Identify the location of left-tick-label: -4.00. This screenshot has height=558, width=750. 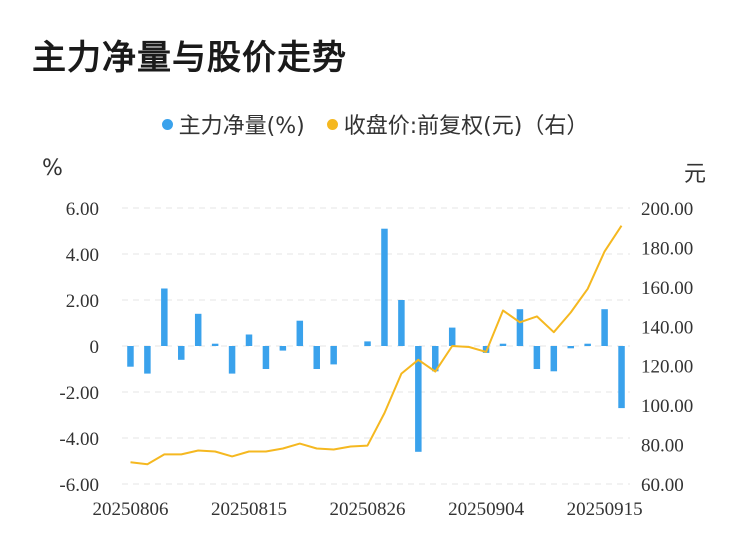
(79, 439).